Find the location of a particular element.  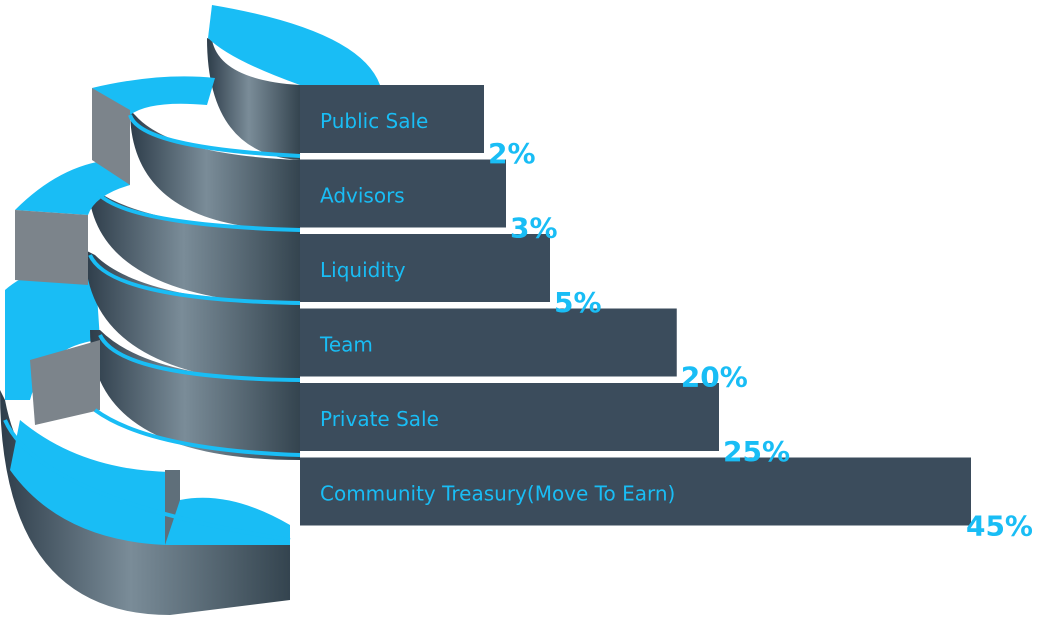

category-label-3: Team is located at coordinates (346, 345).